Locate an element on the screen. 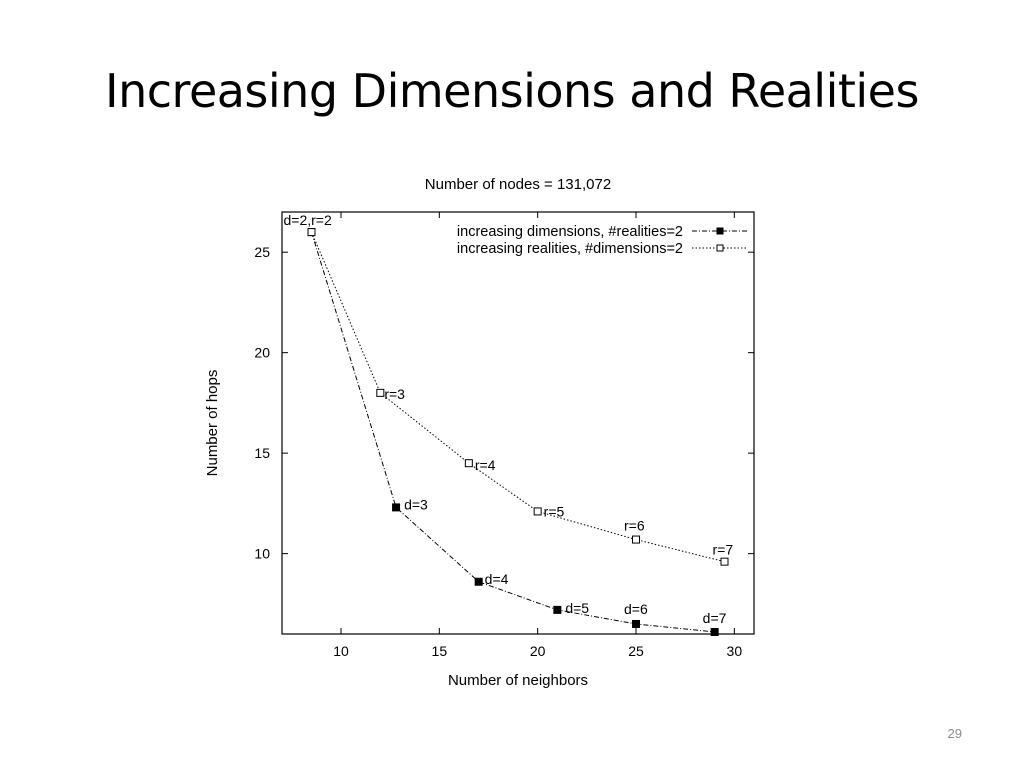  data-label-1-1: r=3 is located at coordinates (394, 394).